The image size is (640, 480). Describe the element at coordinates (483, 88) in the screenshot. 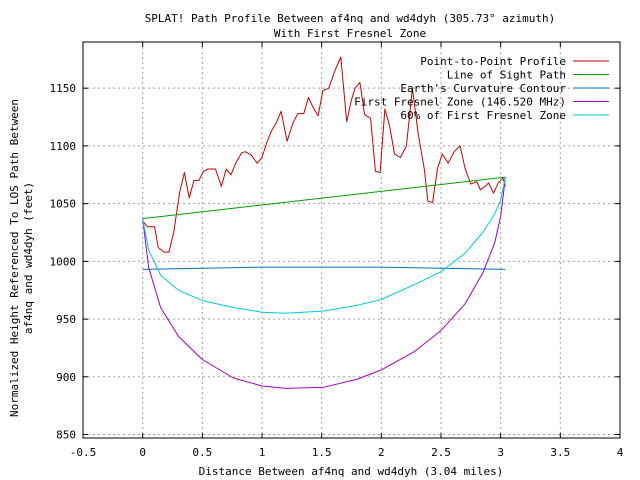

I see `legend-label: Earth's Curvature Contour` at that location.